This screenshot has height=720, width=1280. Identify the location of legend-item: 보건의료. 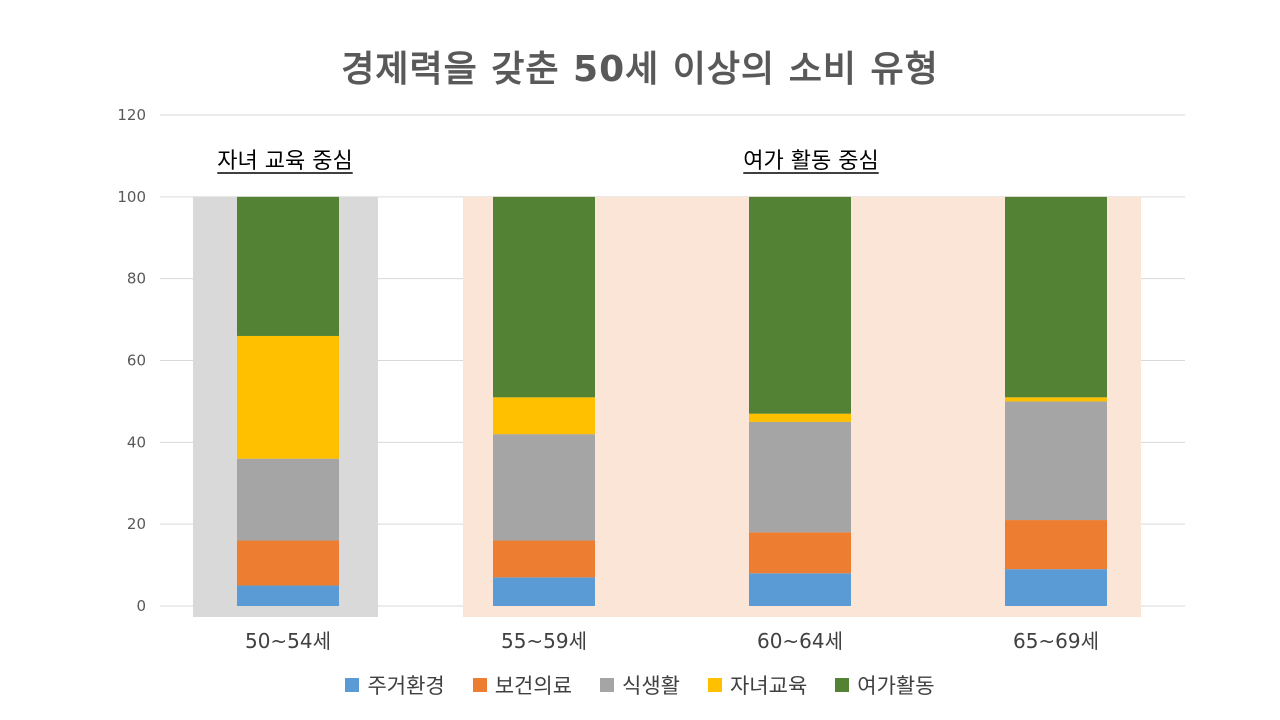
(522, 685).